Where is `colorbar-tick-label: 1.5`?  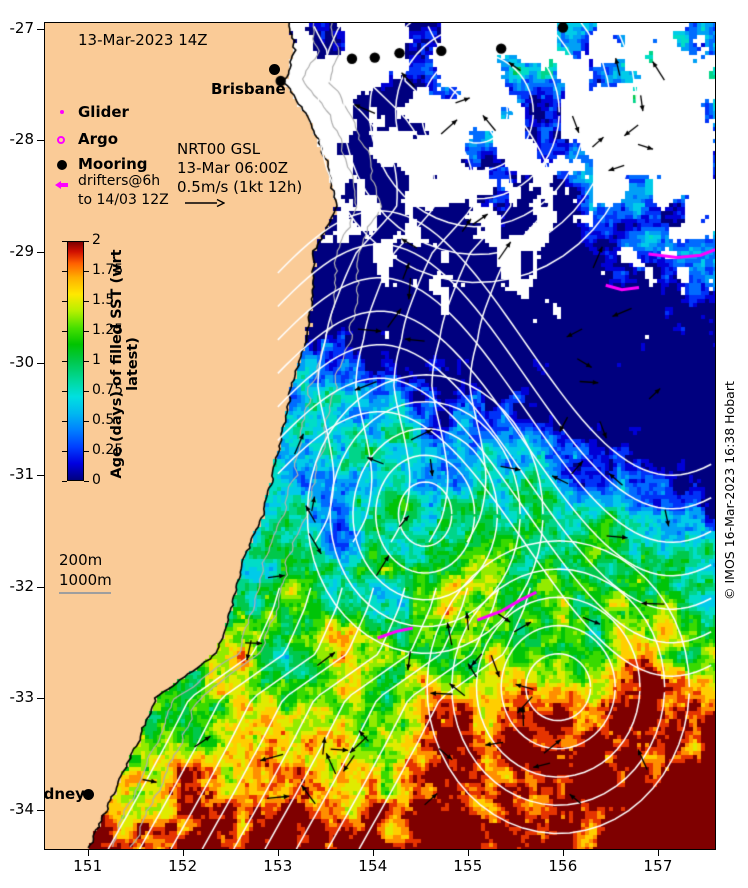 colorbar-tick-label: 1.5 is located at coordinates (103, 300).